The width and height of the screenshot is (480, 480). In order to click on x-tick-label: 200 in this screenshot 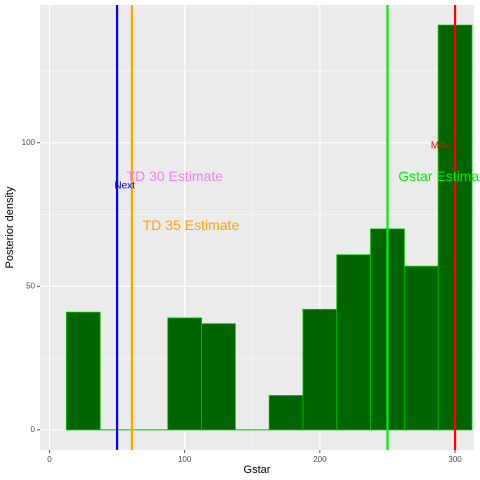, I will do `click(320, 459)`.